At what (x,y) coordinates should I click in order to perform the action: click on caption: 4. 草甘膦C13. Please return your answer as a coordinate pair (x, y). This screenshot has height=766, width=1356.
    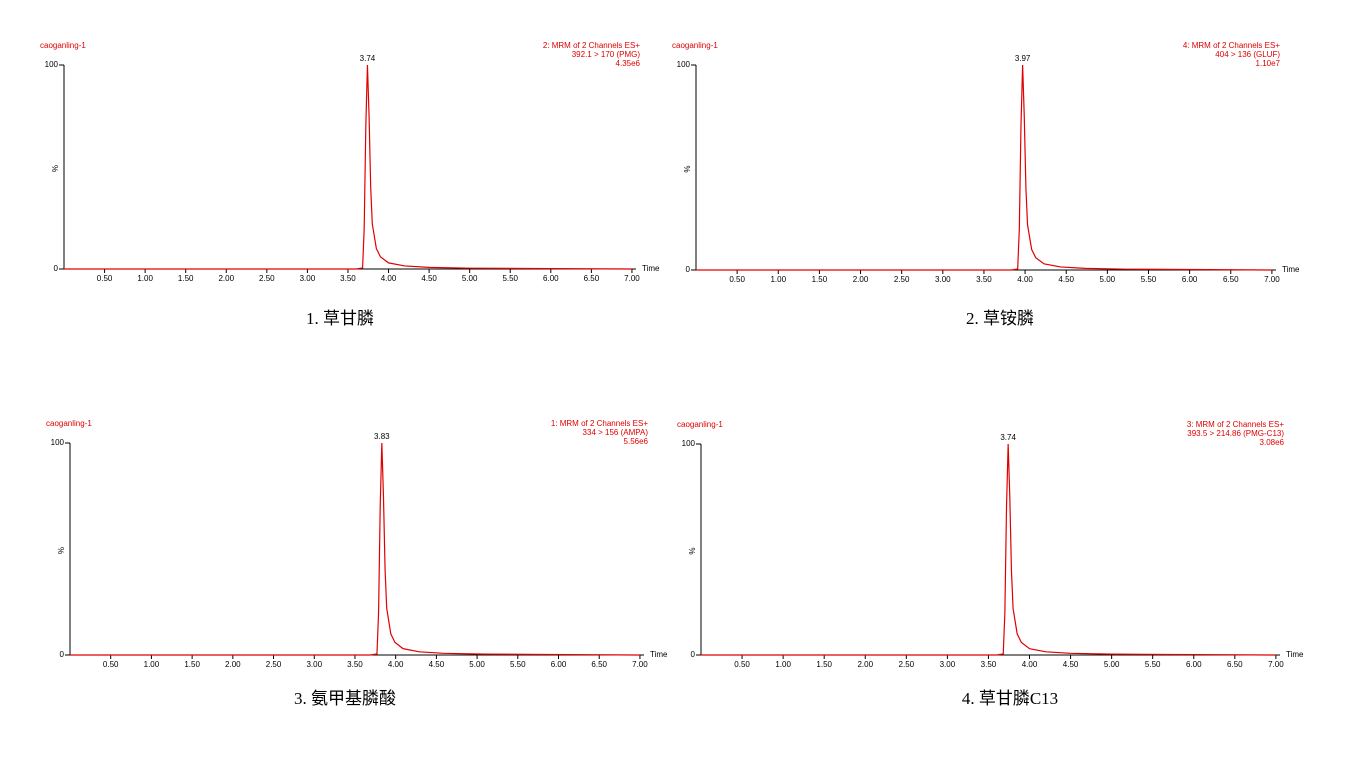
    Looking at the image, I should click on (1010, 698).